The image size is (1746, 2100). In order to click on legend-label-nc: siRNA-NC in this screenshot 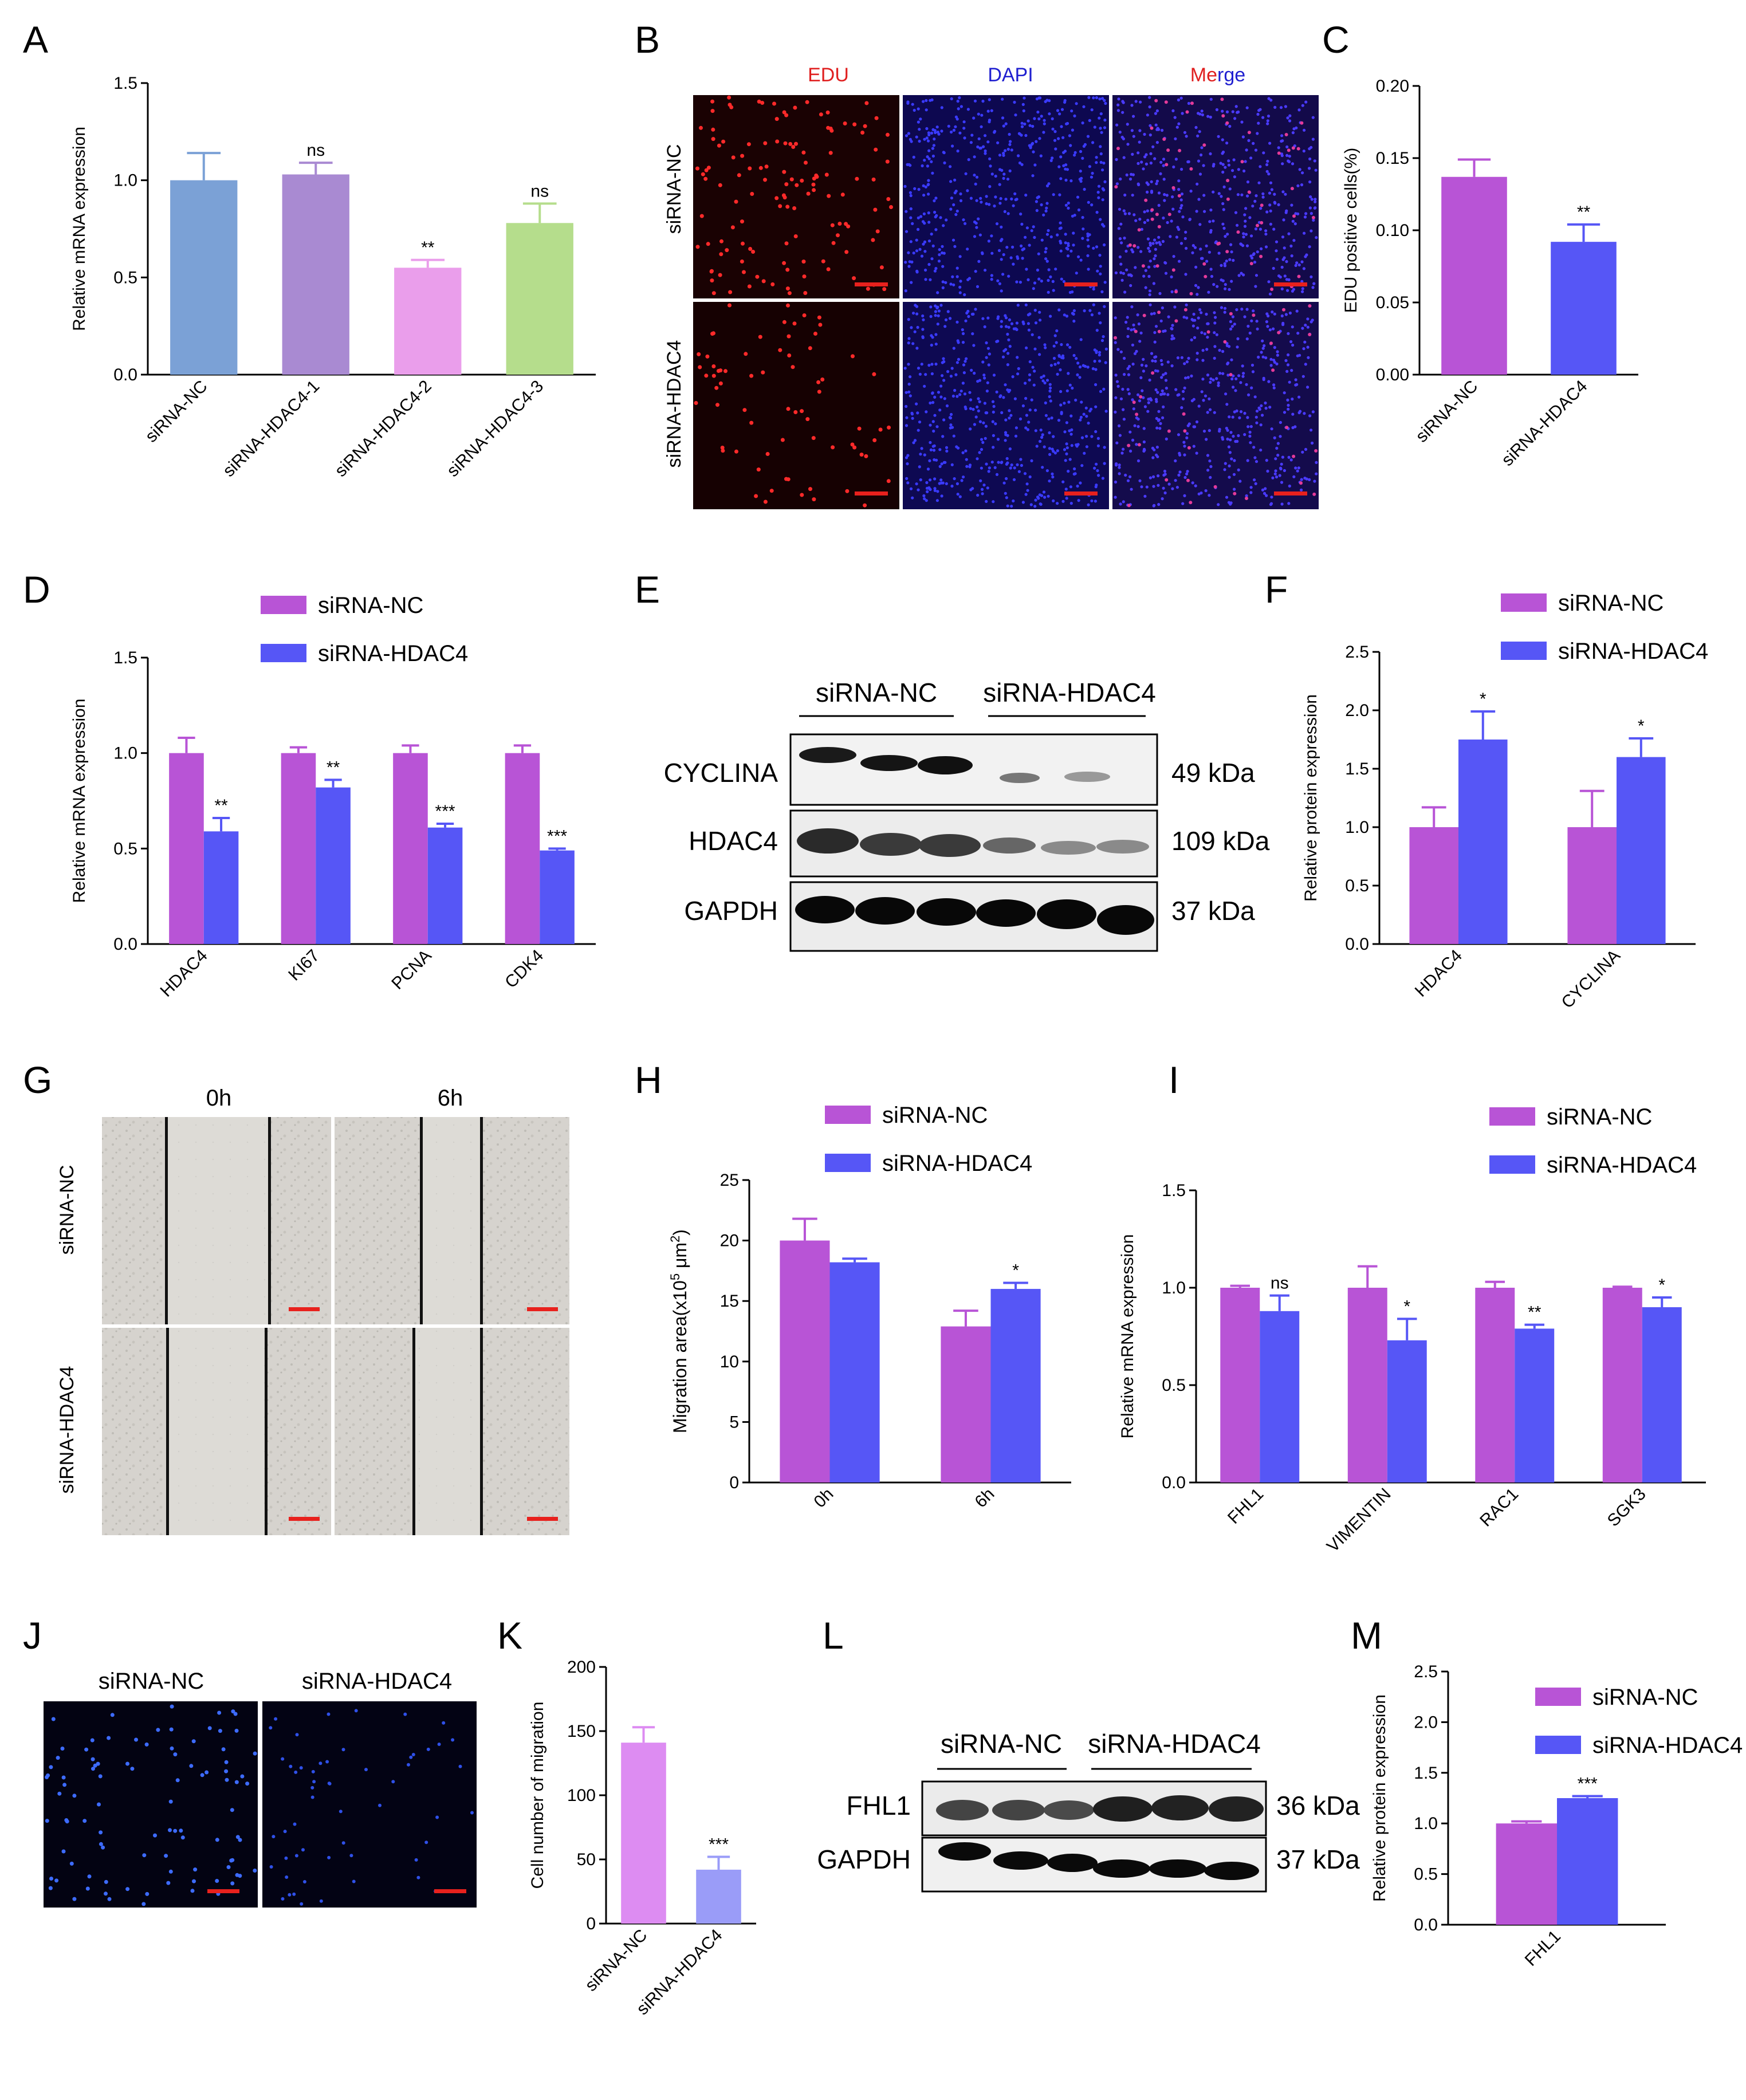, I will do `click(370, 605)`.